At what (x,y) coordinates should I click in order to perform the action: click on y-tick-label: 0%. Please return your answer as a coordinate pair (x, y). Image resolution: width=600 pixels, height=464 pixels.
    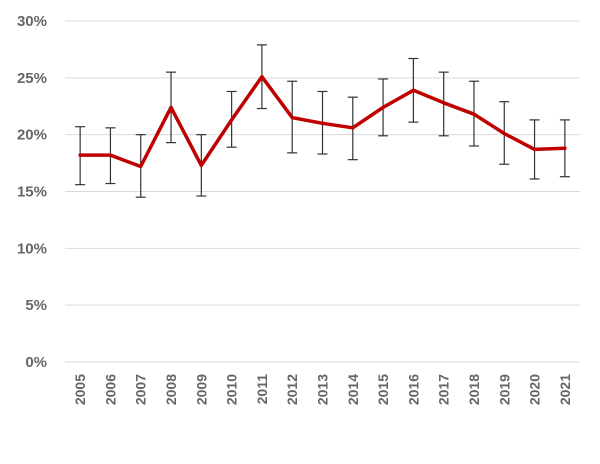
    Looking at the image, I should click on (36, 362).